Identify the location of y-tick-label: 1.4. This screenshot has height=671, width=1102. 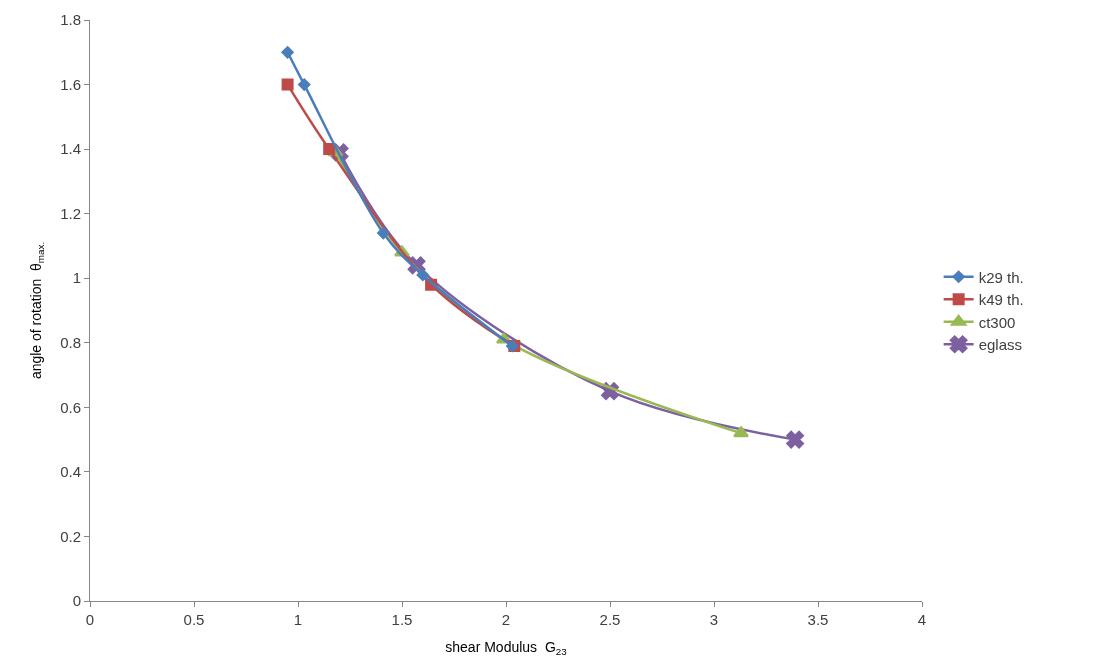
(70, 149).